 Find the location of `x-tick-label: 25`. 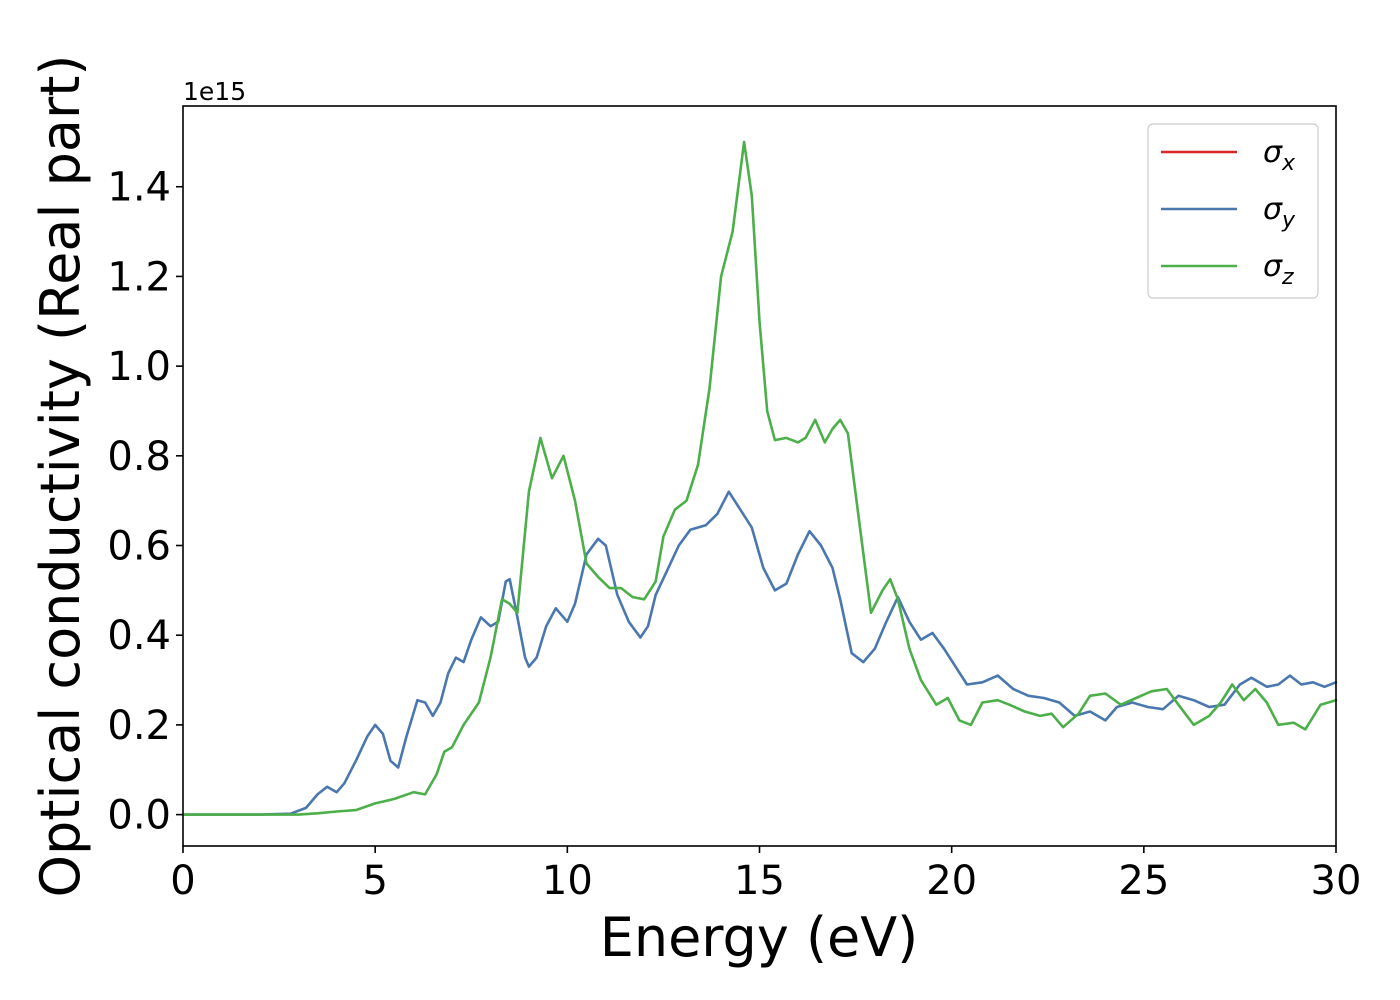

x-tick-label: 25 is located at coordinates (1143, 881).